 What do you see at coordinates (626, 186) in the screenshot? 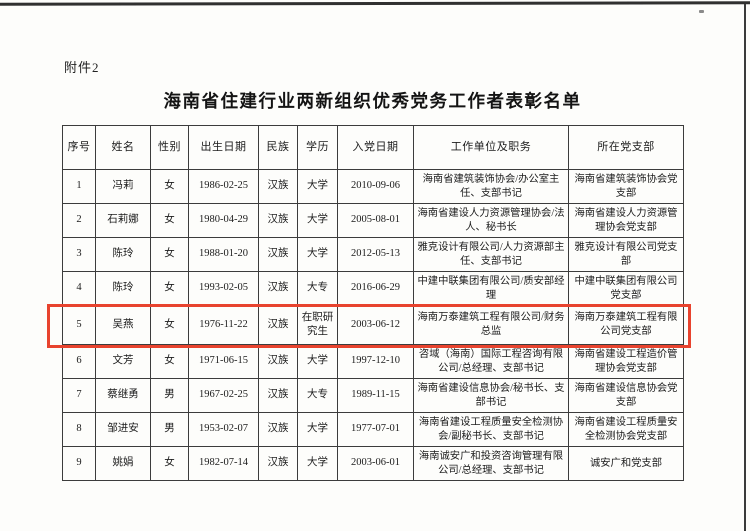
I see `table-cell: 海南省建筑装饰协会党支部` at bounding box center [626, 186].